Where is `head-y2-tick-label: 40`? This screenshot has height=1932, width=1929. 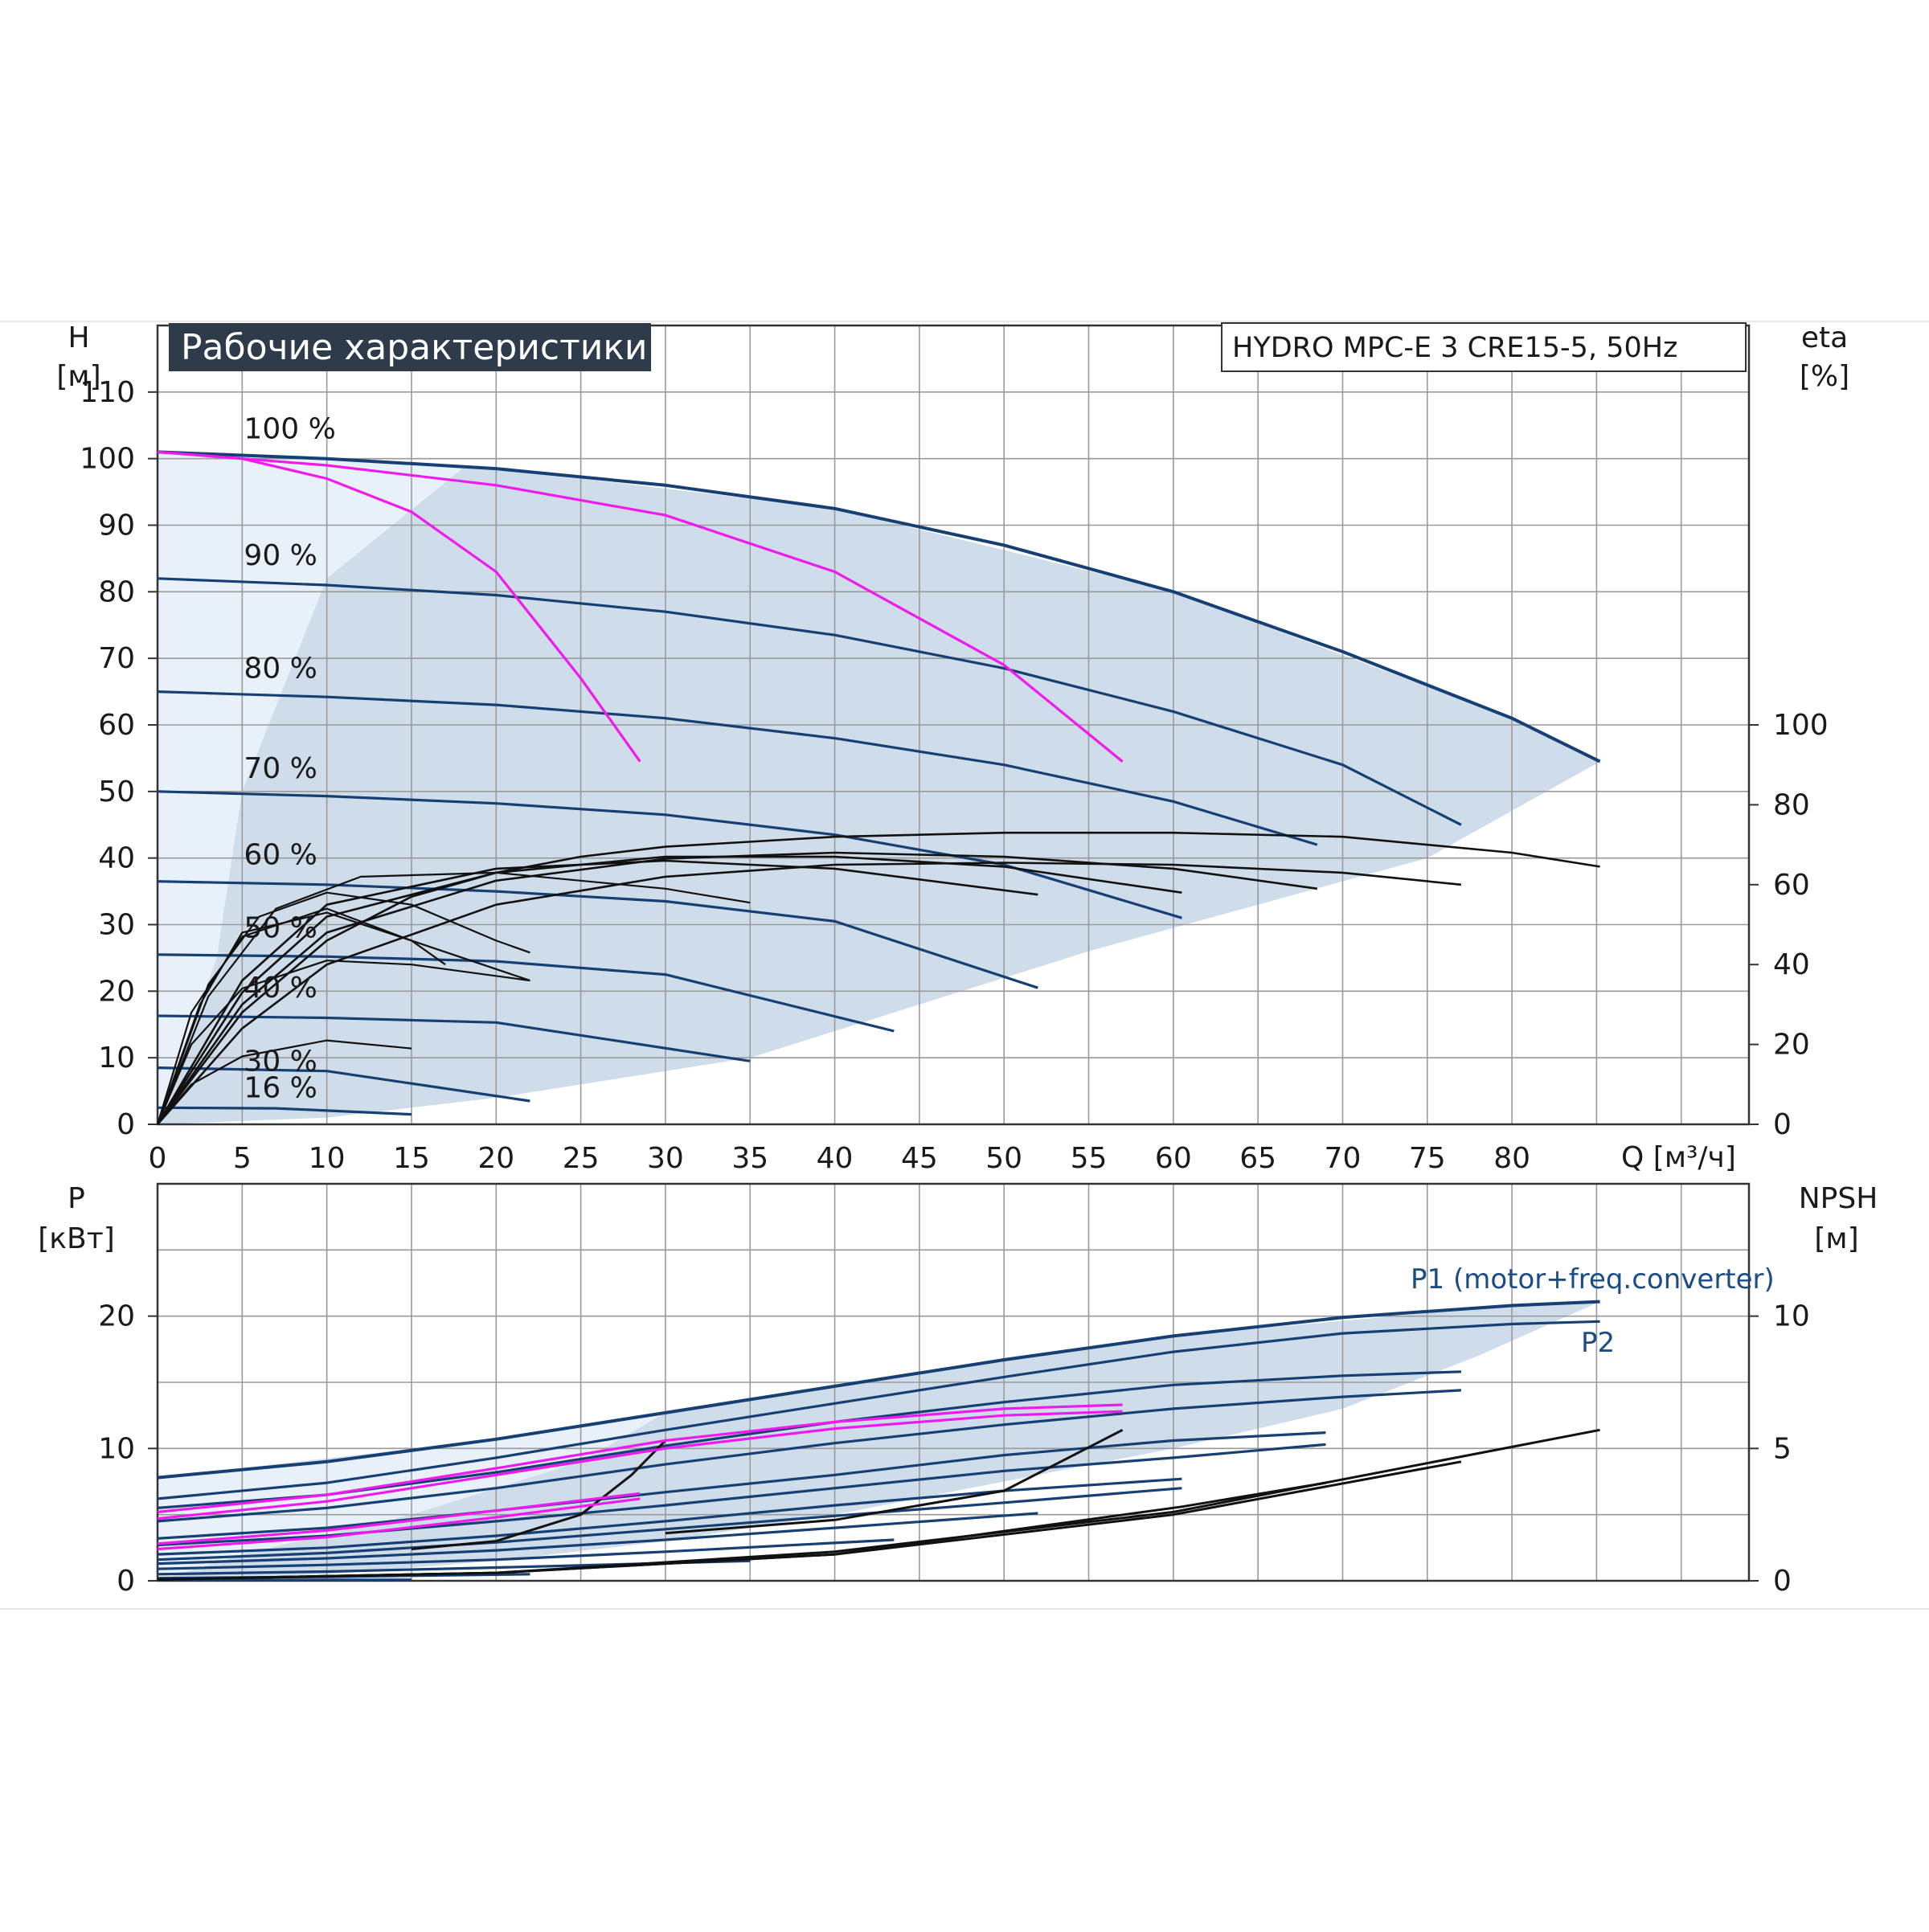
head-y2-tick-label: 40 is located at coordinates (1791, 964).